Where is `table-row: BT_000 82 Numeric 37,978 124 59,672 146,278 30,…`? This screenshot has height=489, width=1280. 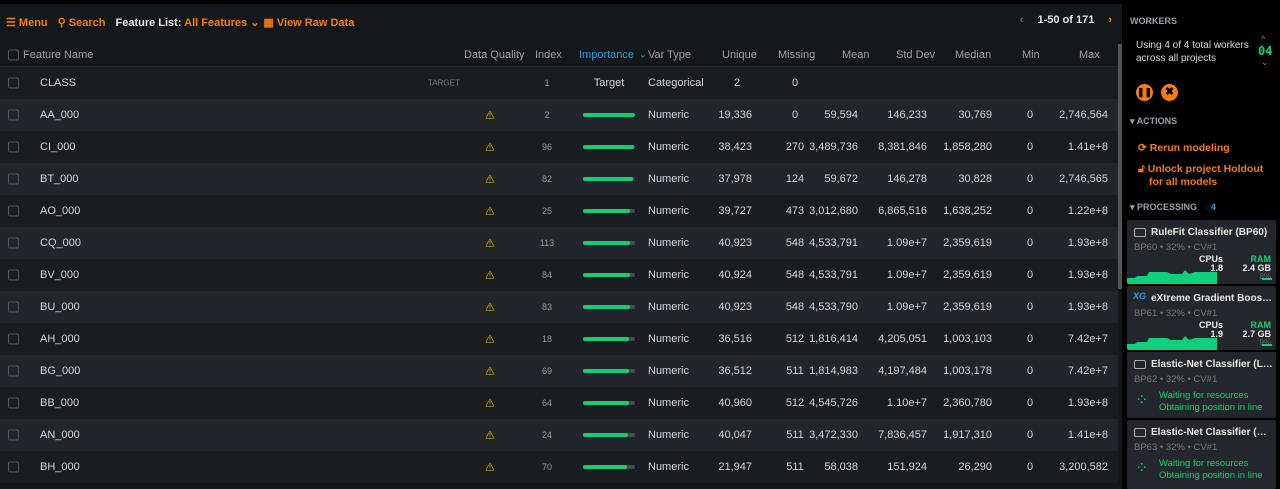
table-row: BT_000 82 Numeric 37,978 124 59,672 146,278 30,… is located at coordinates (559, 179).